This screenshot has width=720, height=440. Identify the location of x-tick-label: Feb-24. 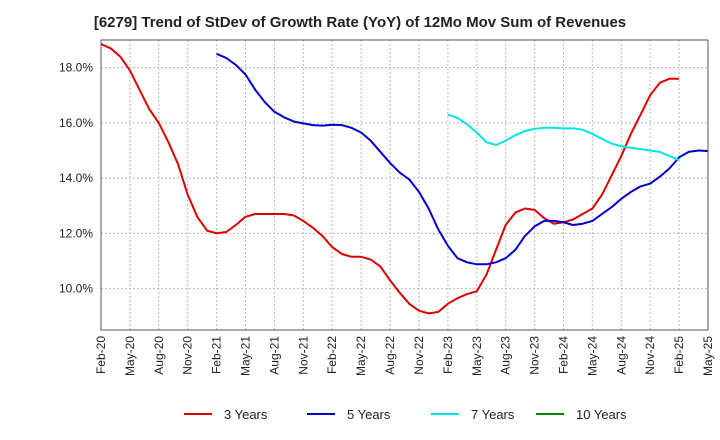
(563, 355).